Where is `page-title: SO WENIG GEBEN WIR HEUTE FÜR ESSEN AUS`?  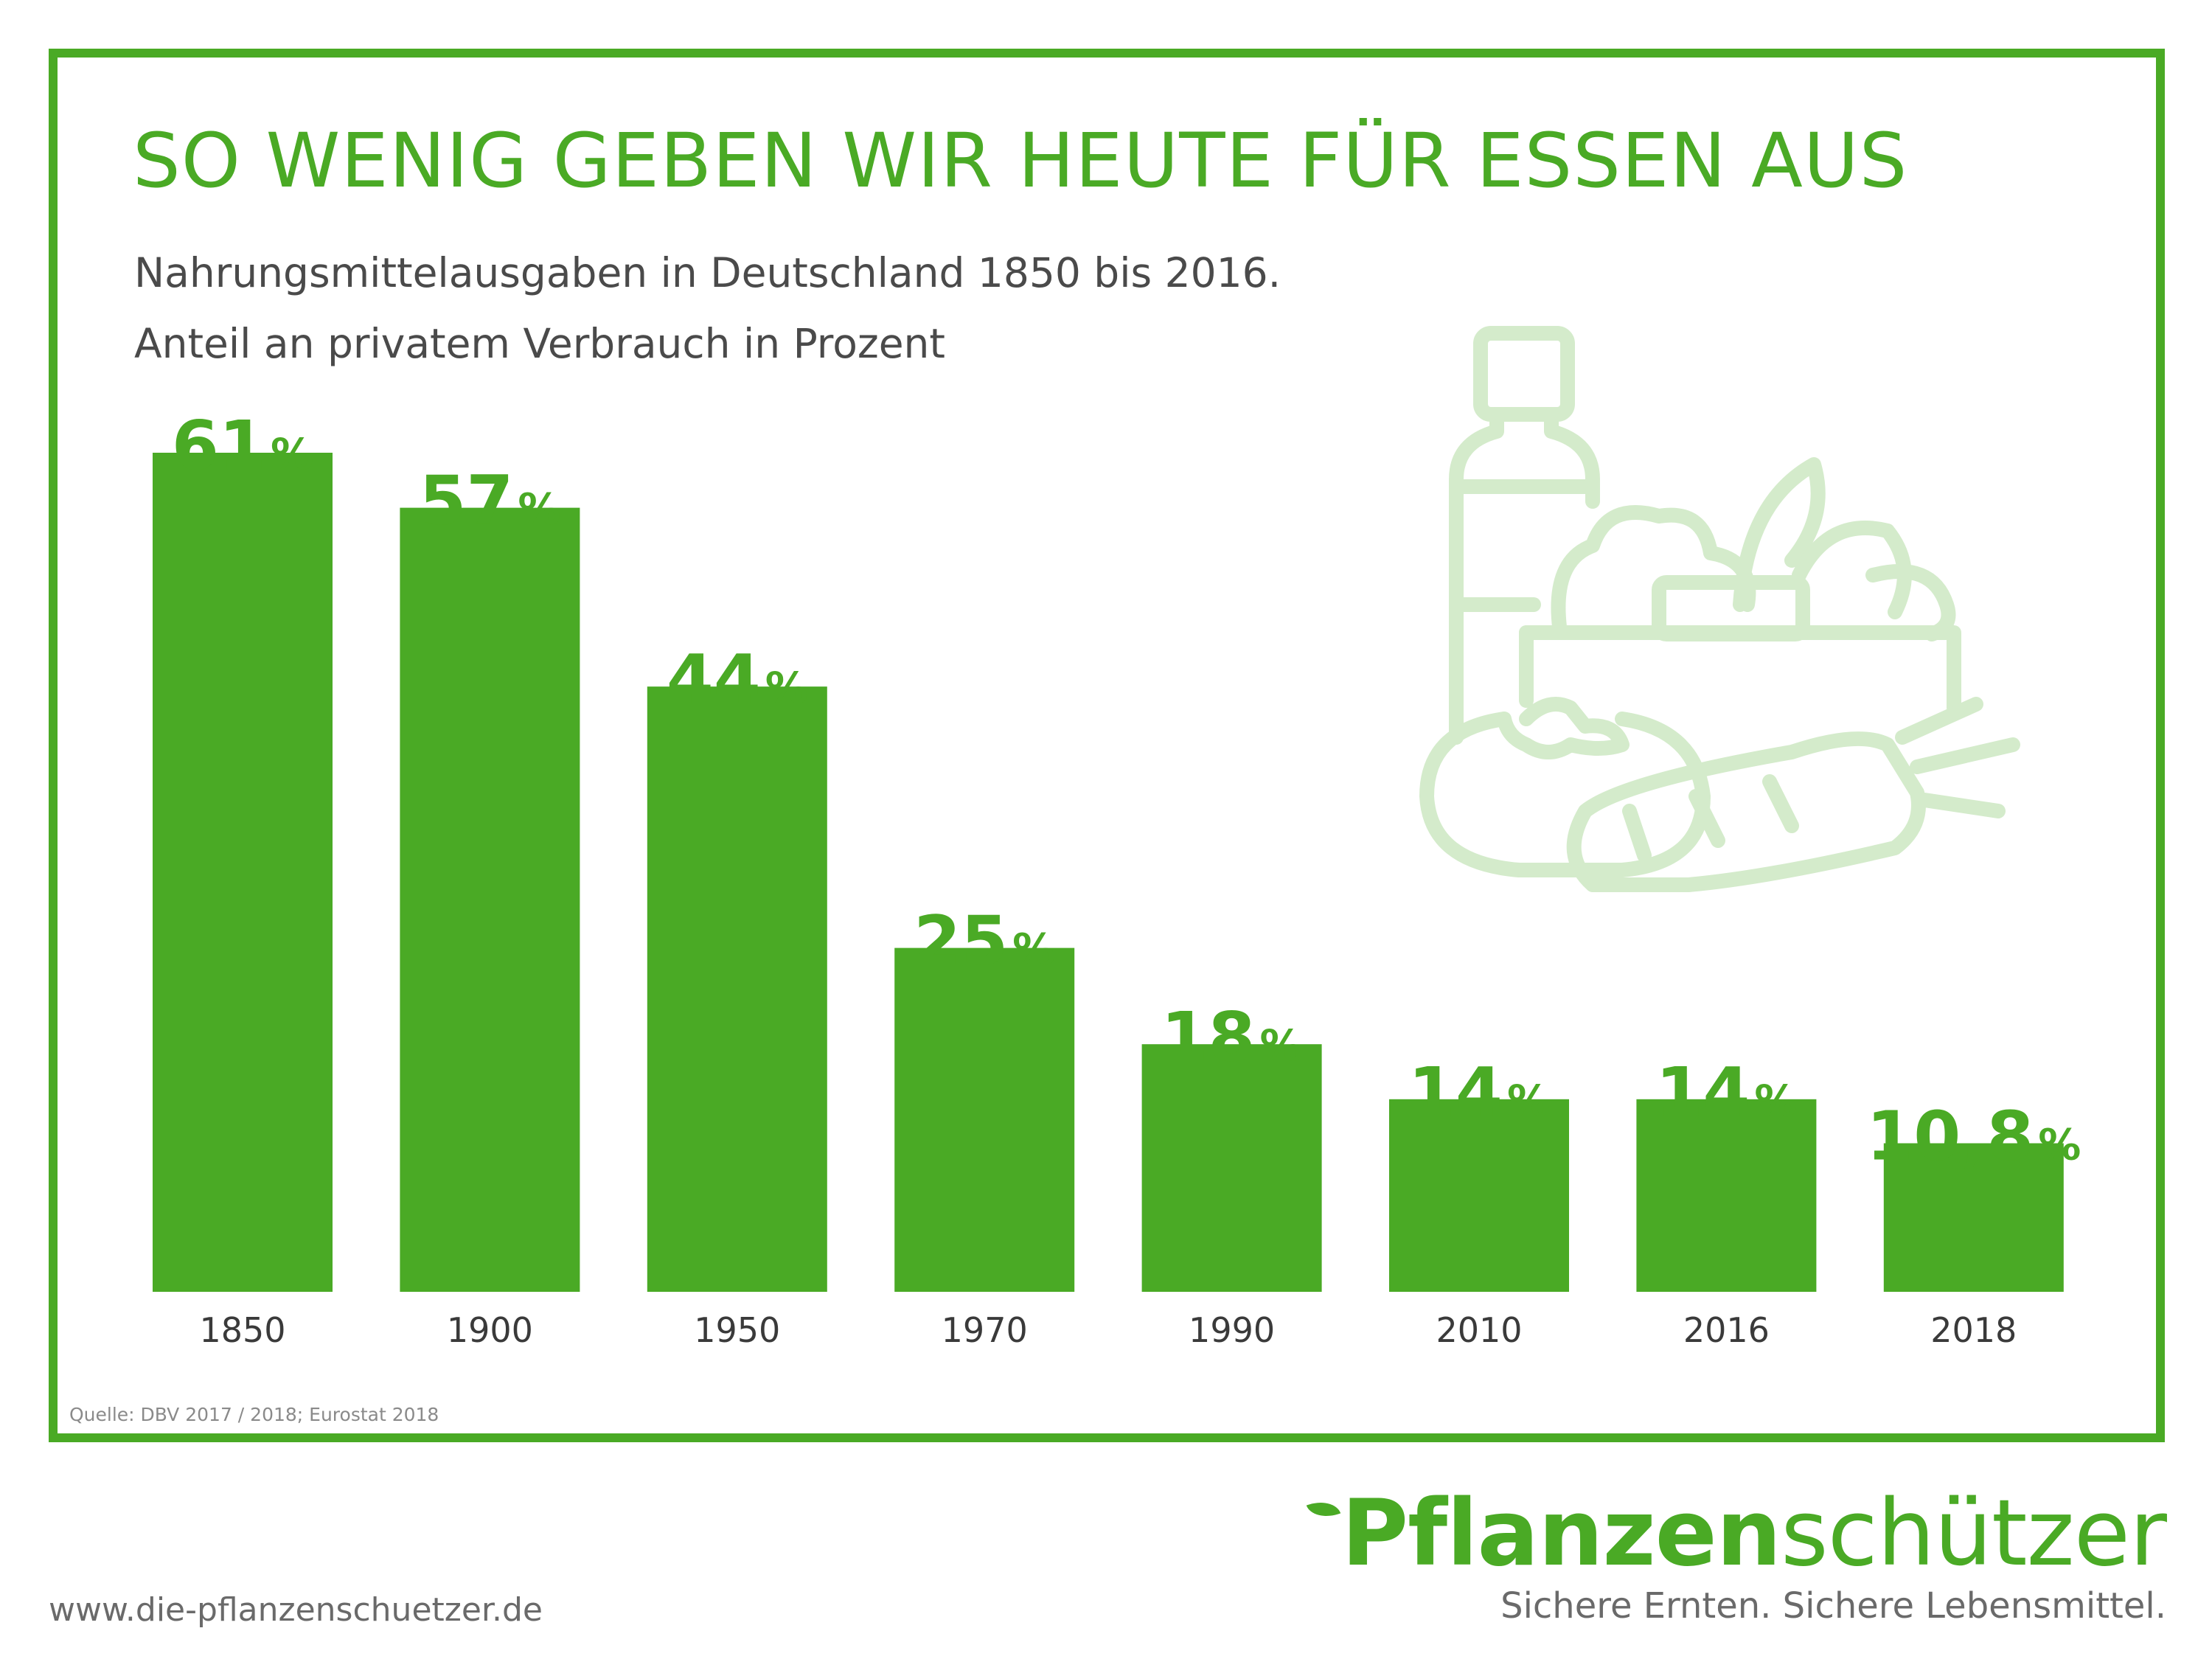
page-title: SO WENIG GEBEN WIR HEUTE FÜR ESSEN AUS is located at coordinates (1020, 161).